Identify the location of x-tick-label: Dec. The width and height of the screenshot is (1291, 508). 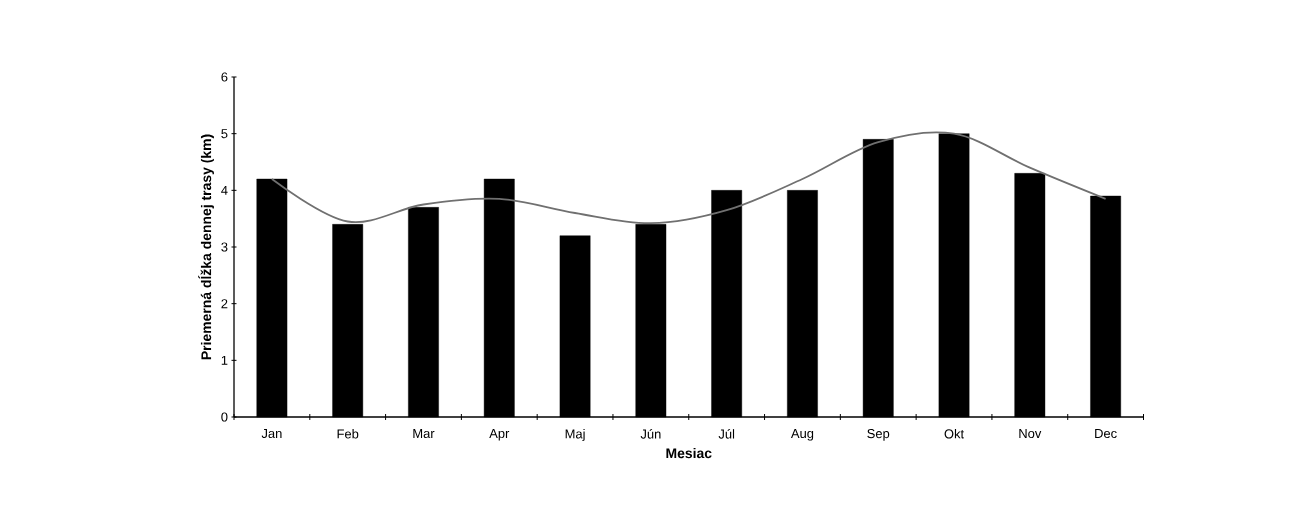
(1106, 433).